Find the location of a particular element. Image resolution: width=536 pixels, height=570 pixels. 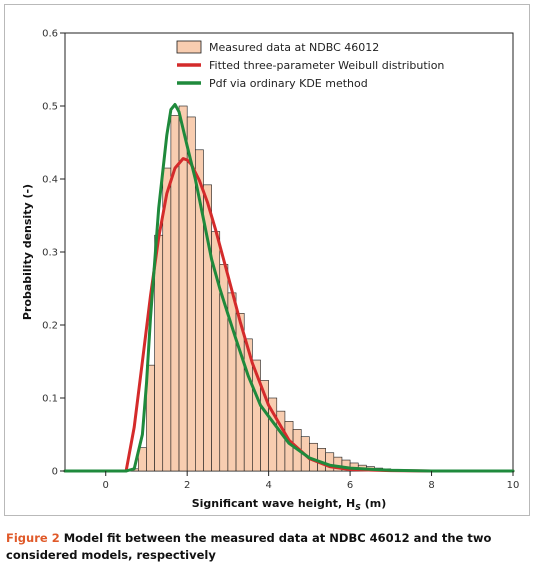

x-tick-label: 6 is located at coordinates (350, 485).